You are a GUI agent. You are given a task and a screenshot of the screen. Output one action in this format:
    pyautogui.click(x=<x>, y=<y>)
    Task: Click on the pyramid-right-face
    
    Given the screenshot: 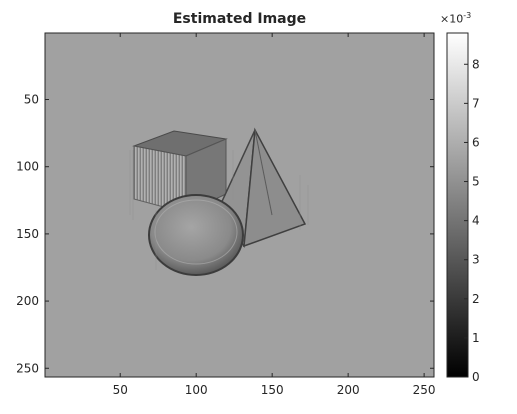 What is the action you would take?
    pyautogui.click(x=275, y=187)
    